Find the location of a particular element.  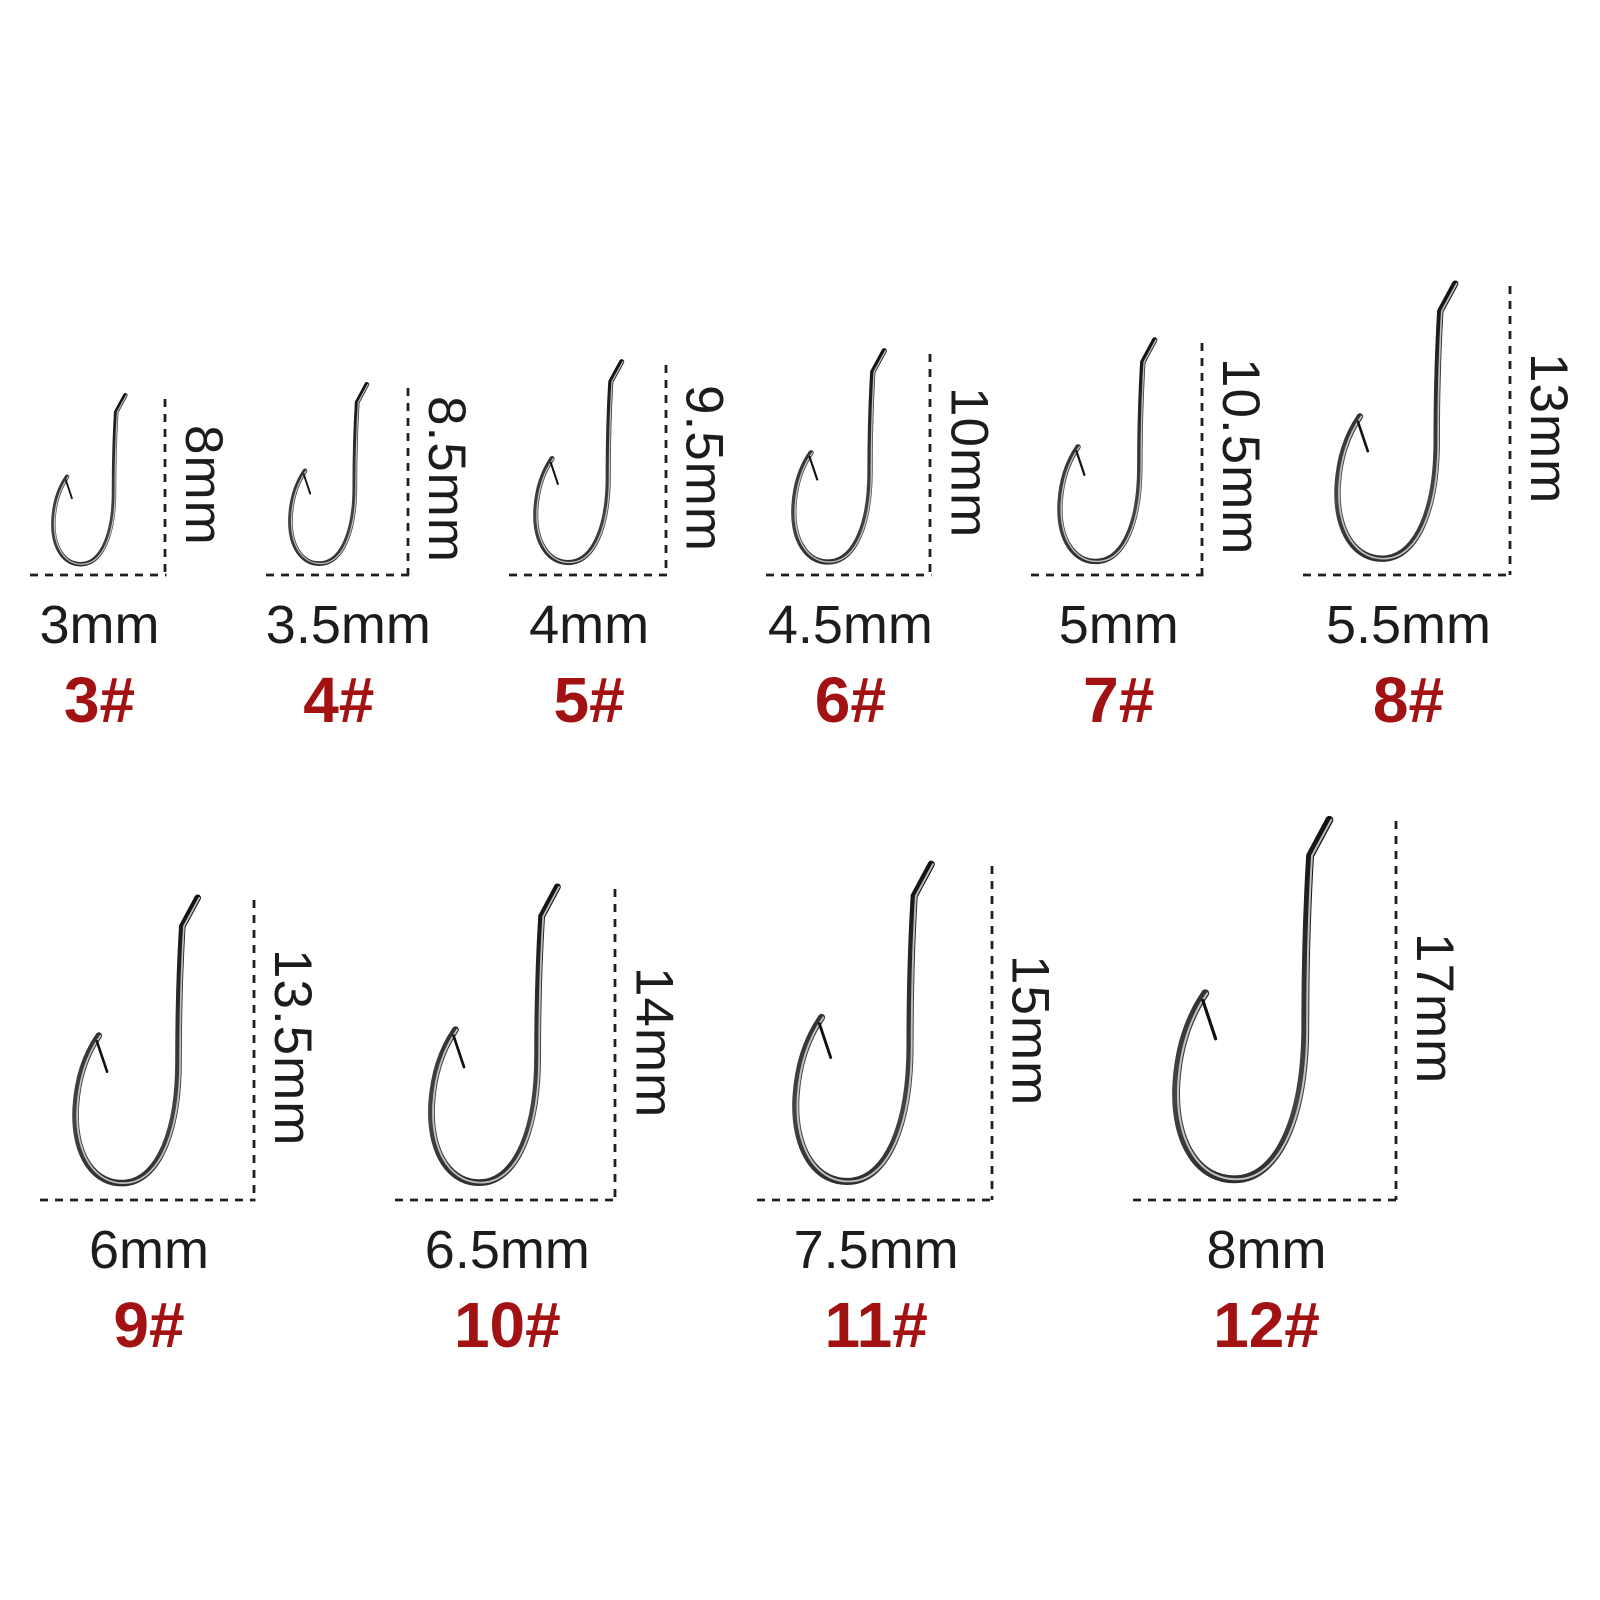

hook-figure: 15mm 7.5mm 11# is located at coordinates (908, 1109).